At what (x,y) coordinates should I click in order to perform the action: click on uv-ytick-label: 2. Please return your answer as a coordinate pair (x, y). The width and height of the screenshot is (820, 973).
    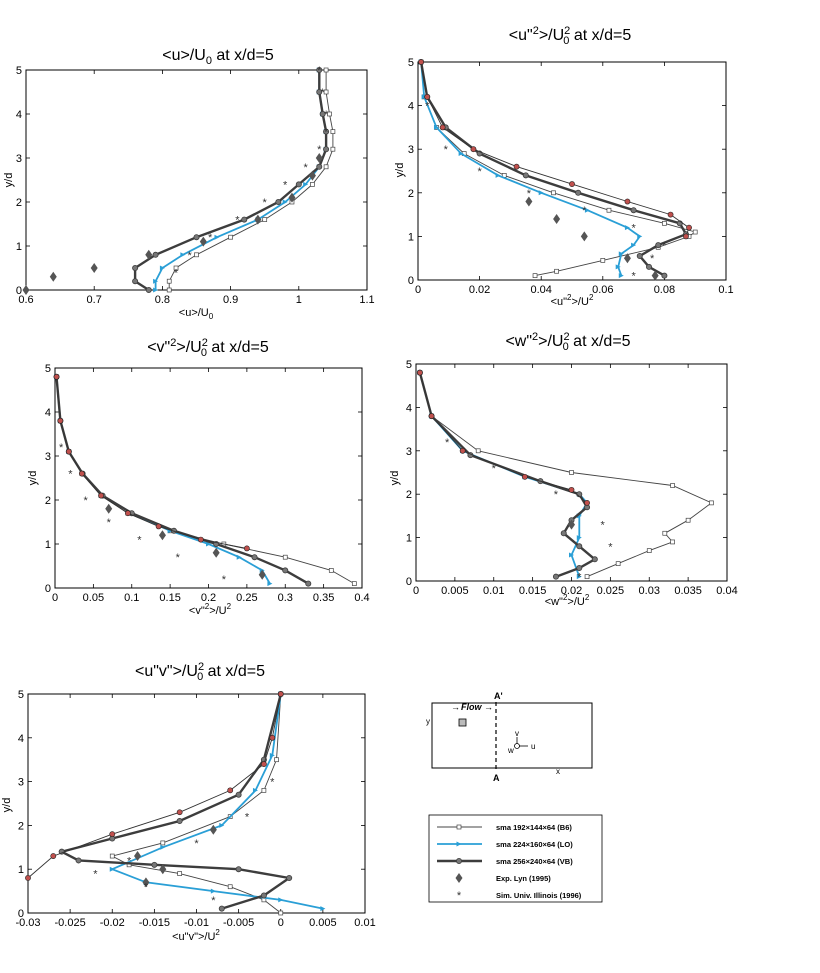
    Looking at the image, I should click on (21, 826).